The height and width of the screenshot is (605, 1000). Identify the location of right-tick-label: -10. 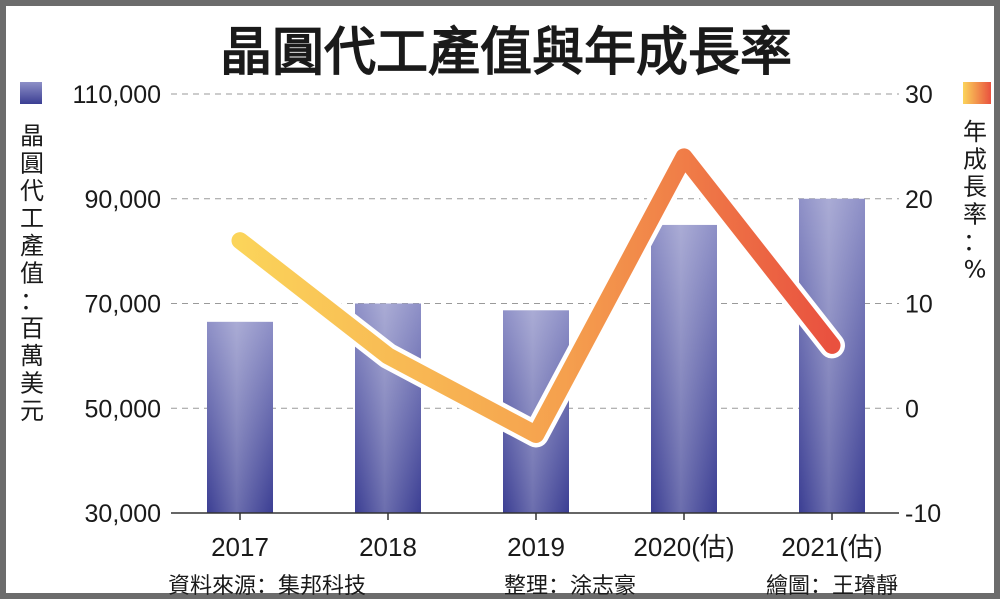
(923, 514).